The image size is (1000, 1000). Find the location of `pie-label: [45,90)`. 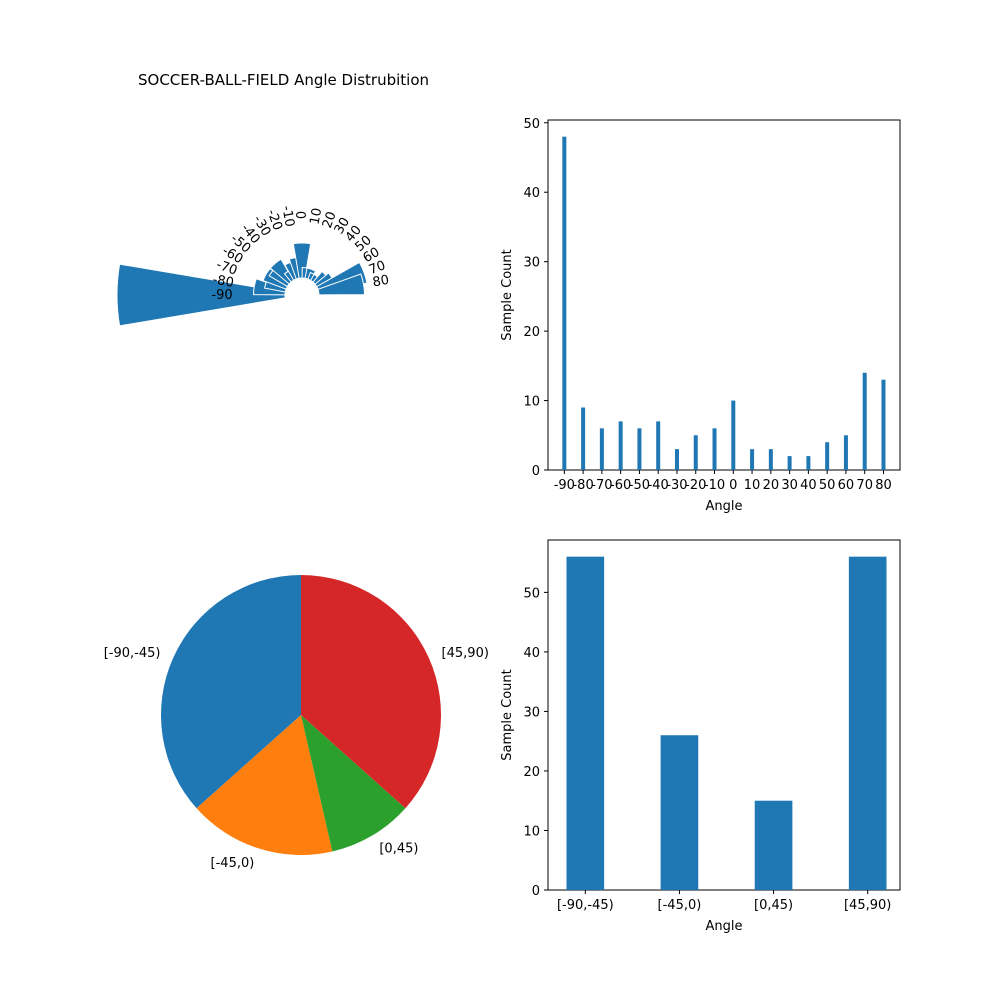

pie-label: [45,90) is located at coordinates (465, 653).